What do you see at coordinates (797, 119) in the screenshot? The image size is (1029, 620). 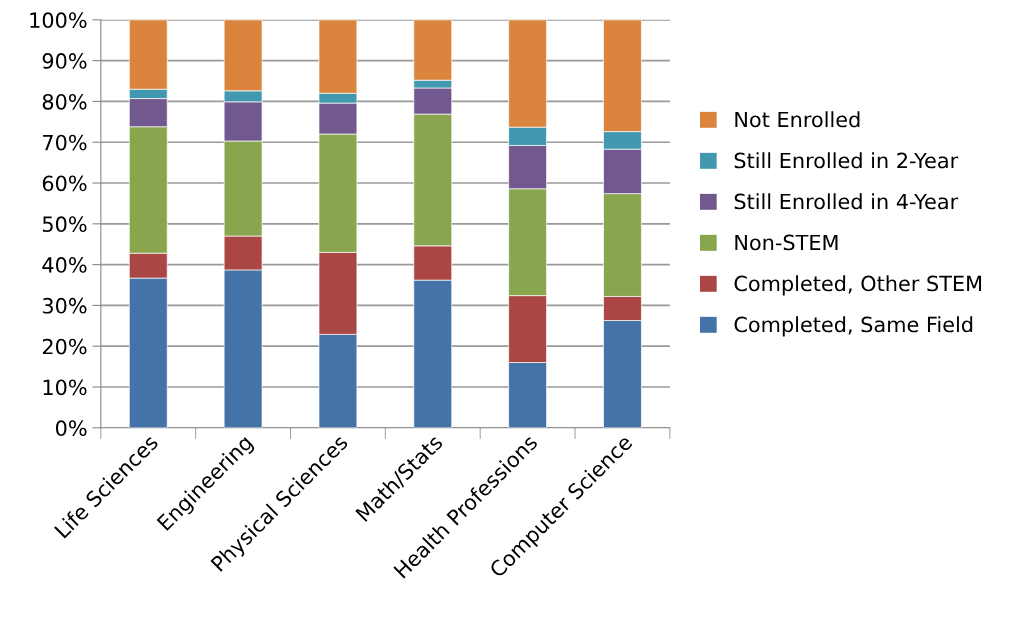 I see `legend-label: Not Enrolled` at bounding box center [797, 119].